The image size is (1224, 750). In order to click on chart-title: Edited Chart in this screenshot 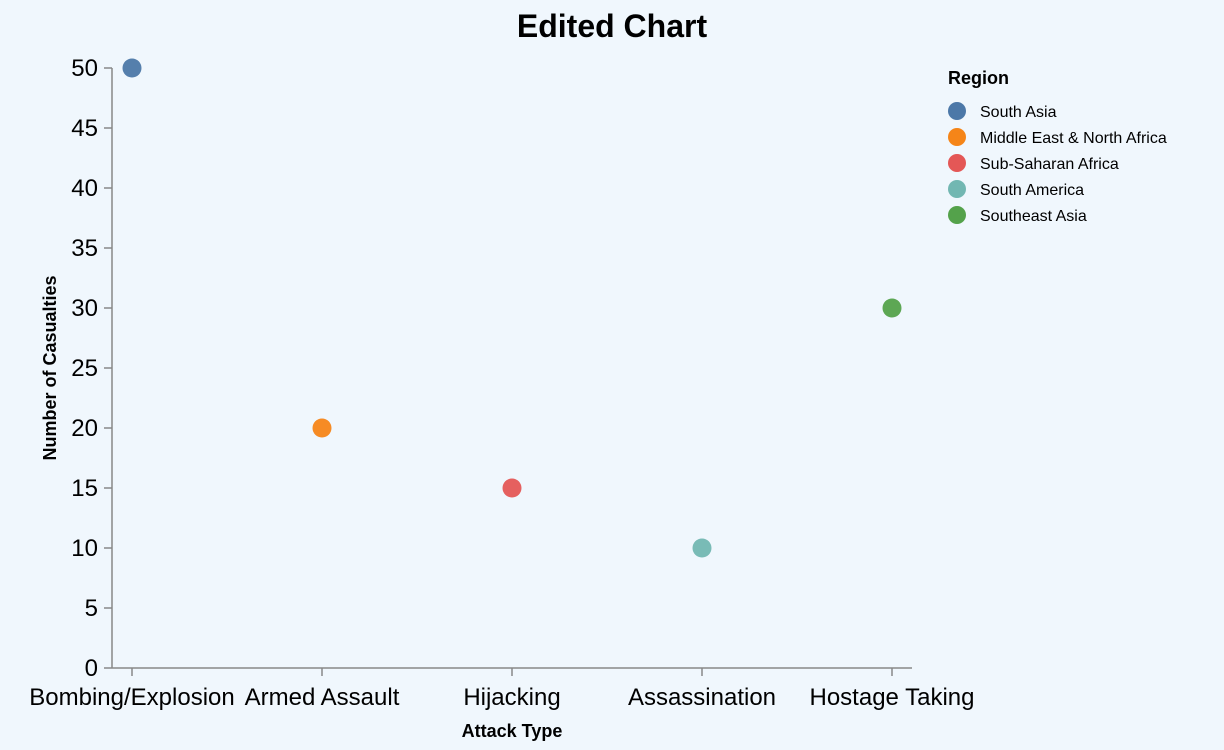, I will do `click(612, 26)`.